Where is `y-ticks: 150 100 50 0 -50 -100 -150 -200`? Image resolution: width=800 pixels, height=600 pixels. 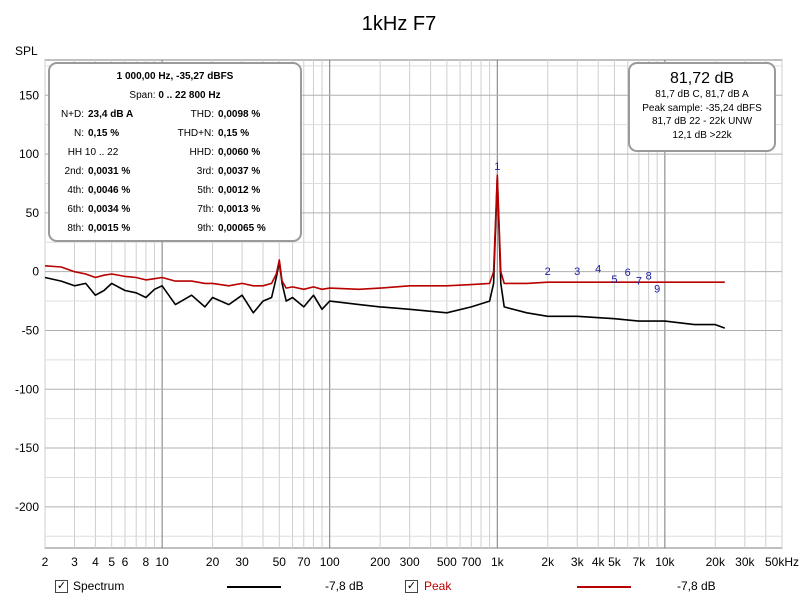 y-ticks: 150 100 50 0 -50 -100 -150 -200 is located at coordinates (27, 301).